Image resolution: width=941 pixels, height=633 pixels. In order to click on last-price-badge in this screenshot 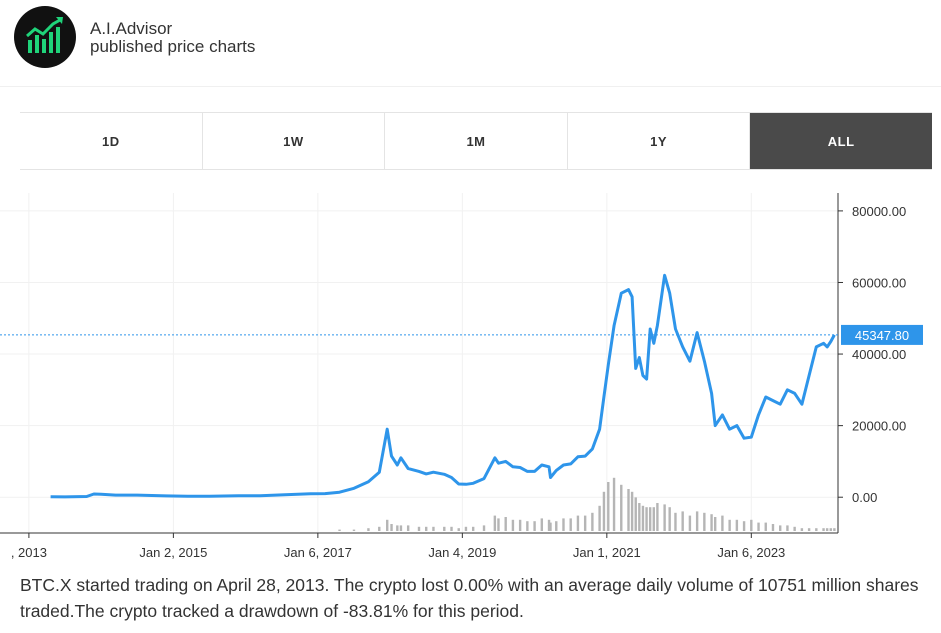, I will do `click(882, 334)`.